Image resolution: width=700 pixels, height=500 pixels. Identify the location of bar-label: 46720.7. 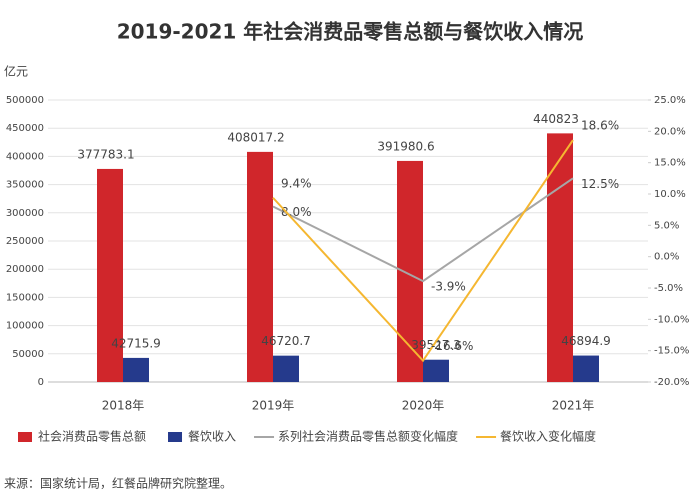
(286, 341).